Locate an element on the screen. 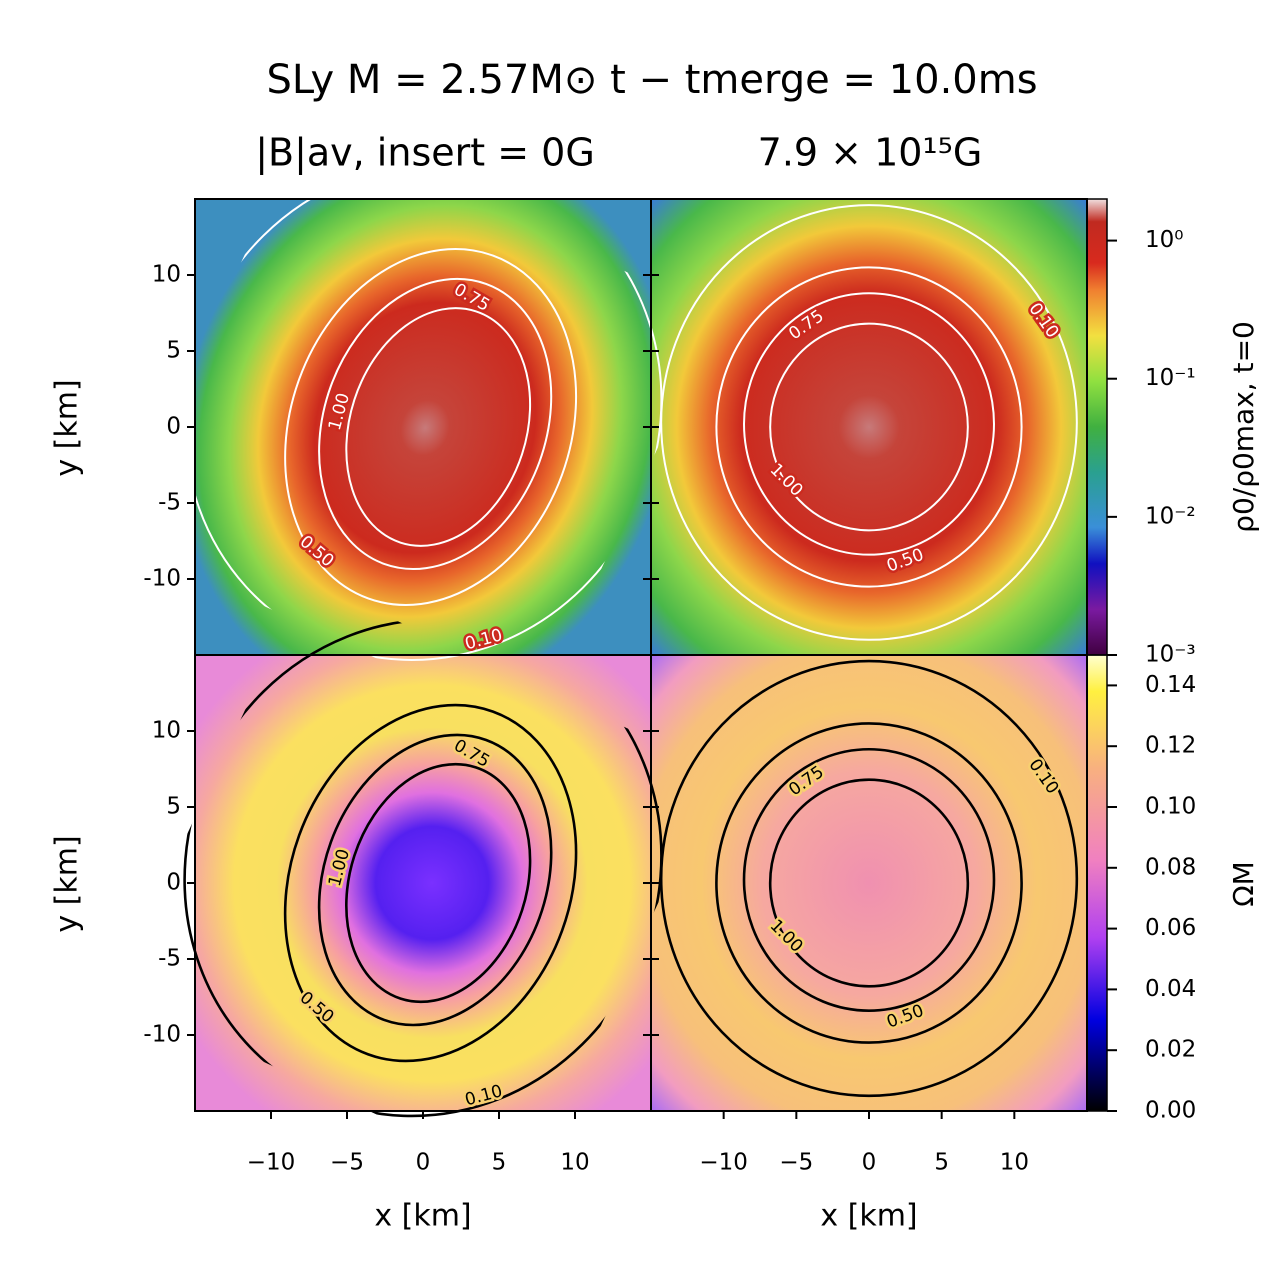  colorbar-tick-label: 10⁻³ is located at coordinates (1170, 655).